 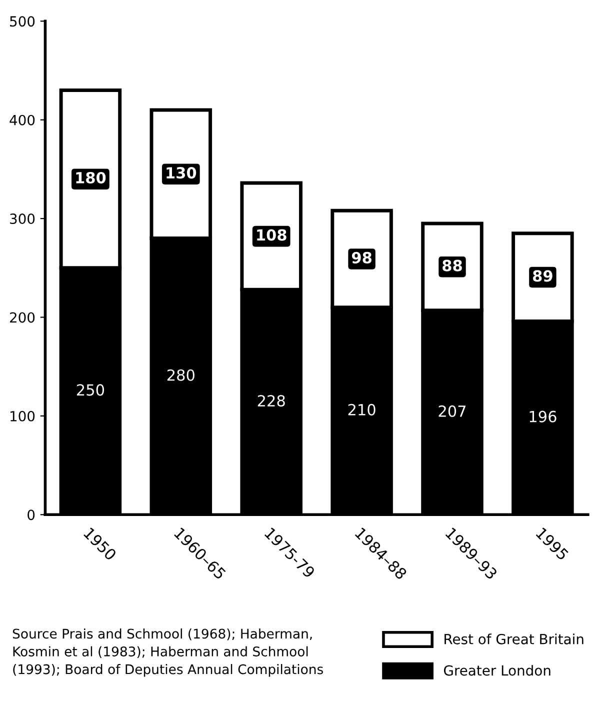 What do you see at coordinates (271, 401) in the screenshot?
I see `data-label: 228` at bounding box center [271, 401].